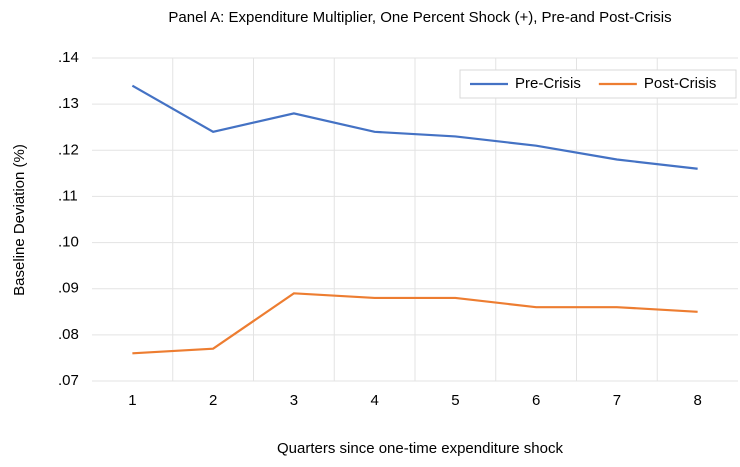 Image resolution: width=740 pixels, height=467 pixels. What do you see at coordinates (68, 103) in the screenshot?
I see `y-tick-label: .13` at bounding box center [68, 103].